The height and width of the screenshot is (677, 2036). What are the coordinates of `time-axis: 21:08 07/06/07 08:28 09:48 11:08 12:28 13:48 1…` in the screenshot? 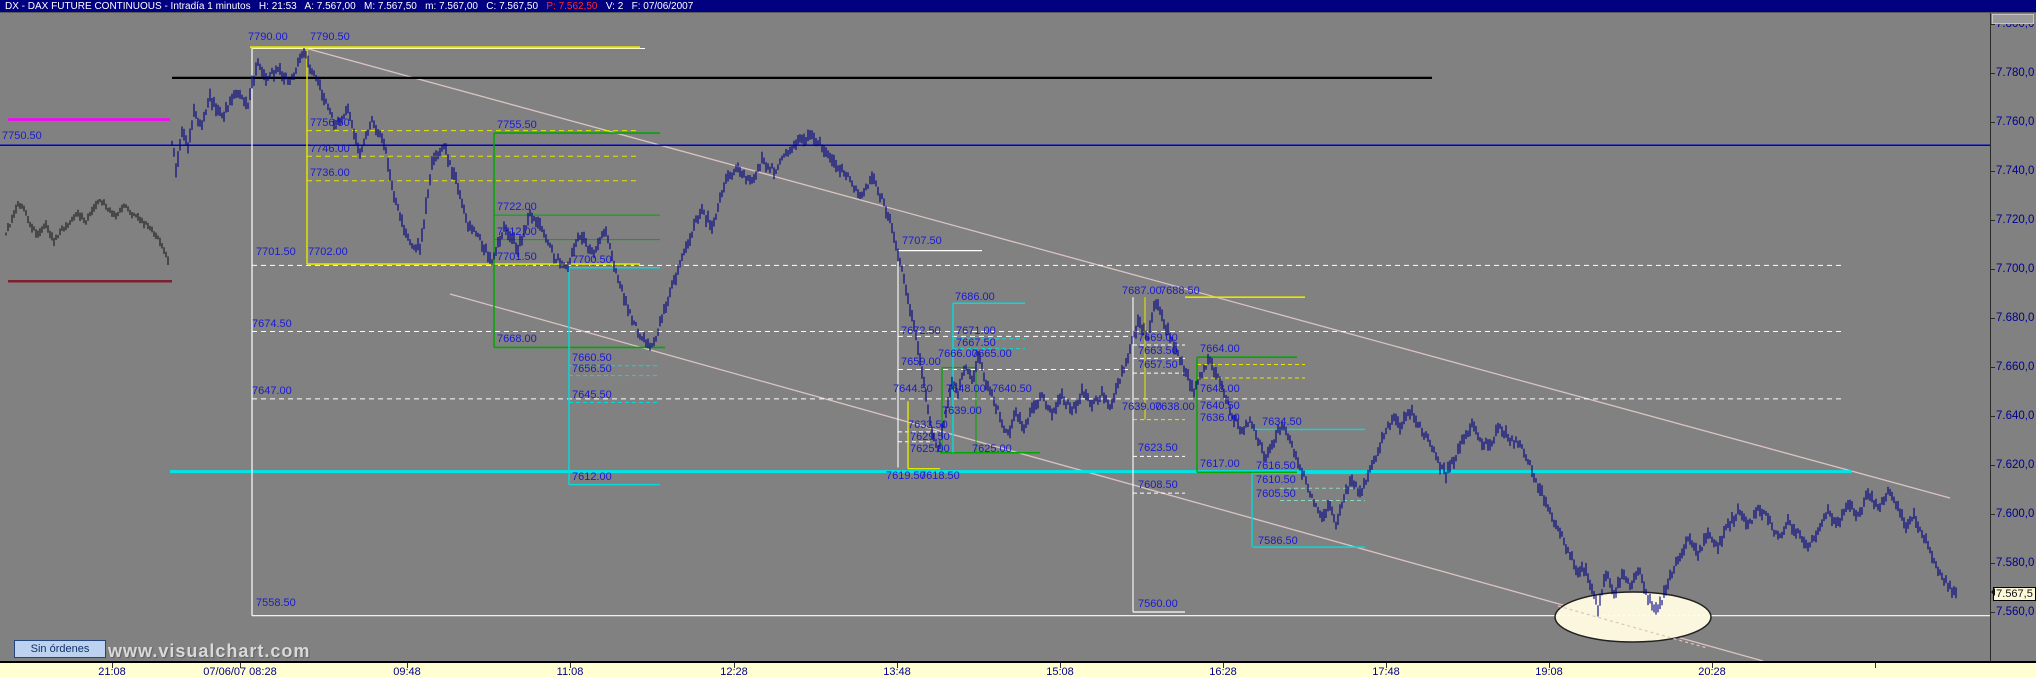 It's located at (1018, 669).